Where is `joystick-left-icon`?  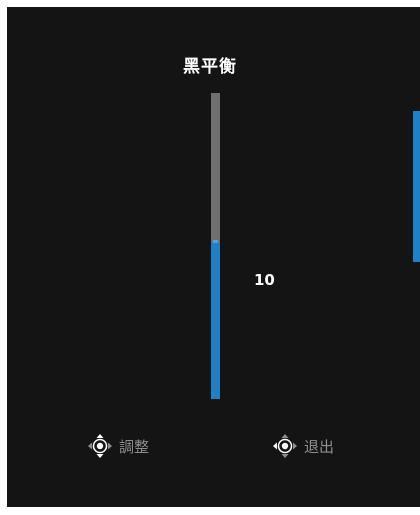
joystick-left-icon is located at coordinates (285, 446).